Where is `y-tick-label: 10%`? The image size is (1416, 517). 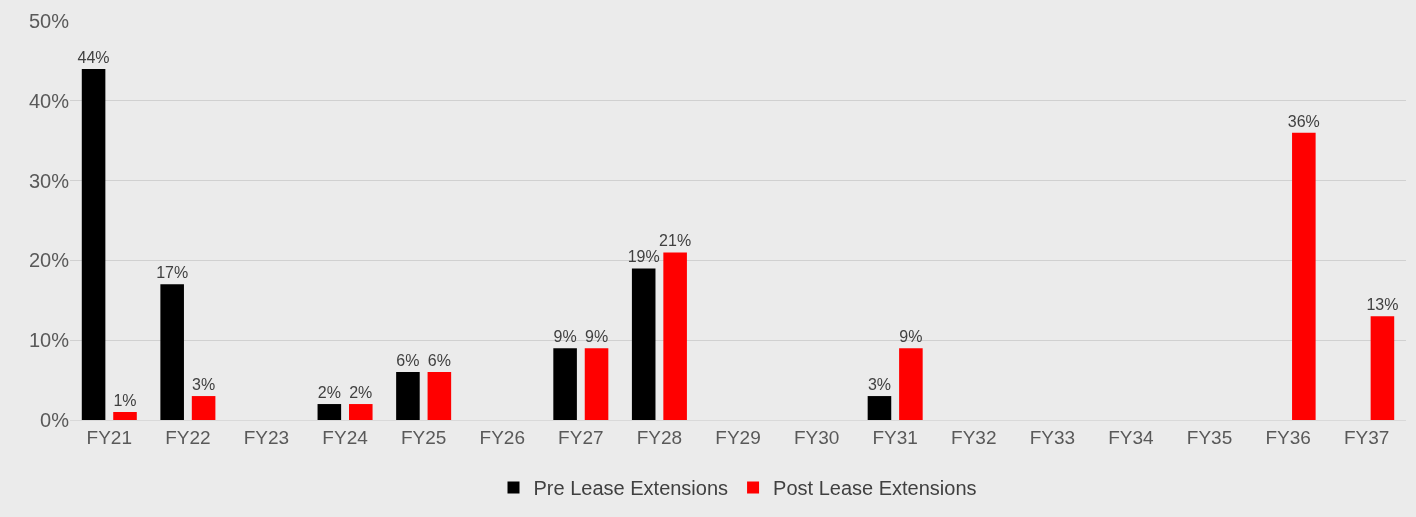
y-tick-label: 10% is located at coordinates (49, 340).